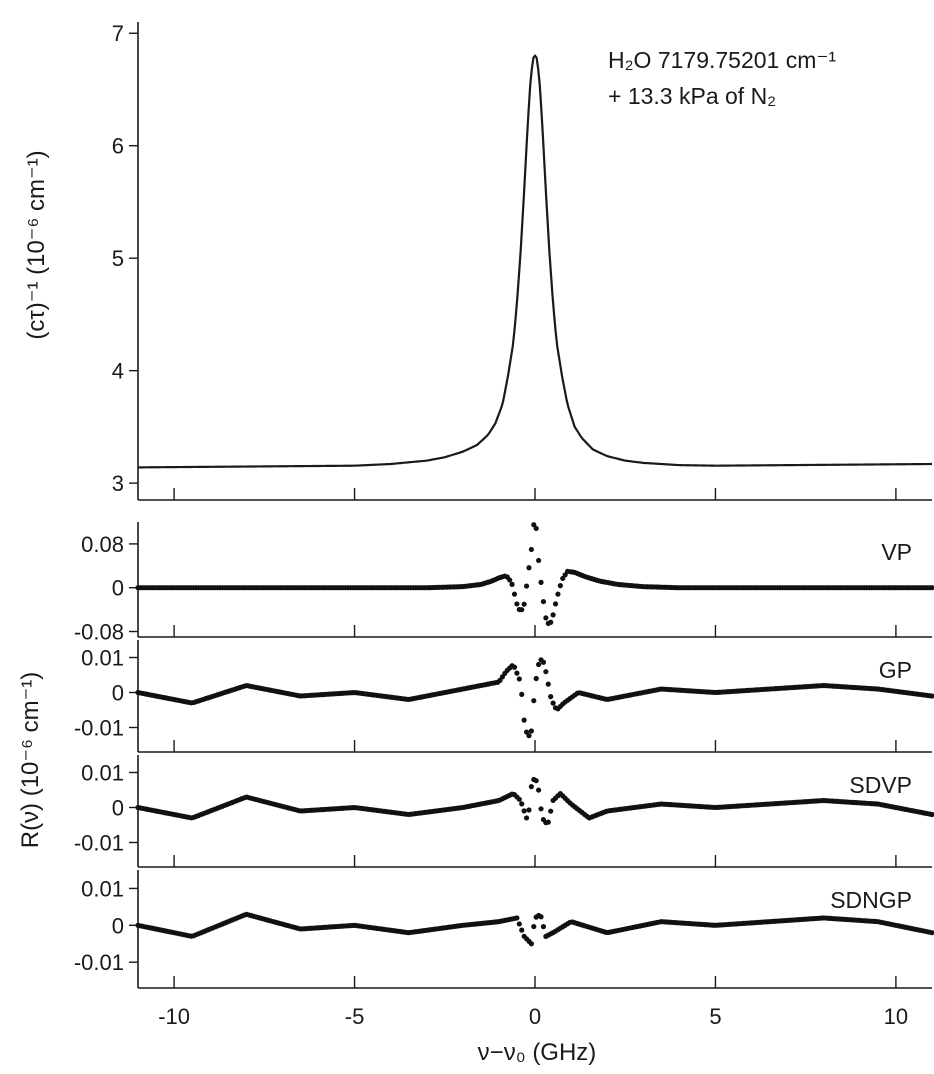 Image resolution: width=934 pixels, height=1074 pixels. I want to click on panel-vp: 0.08 0 -0.08 VP, so click(504, 583).